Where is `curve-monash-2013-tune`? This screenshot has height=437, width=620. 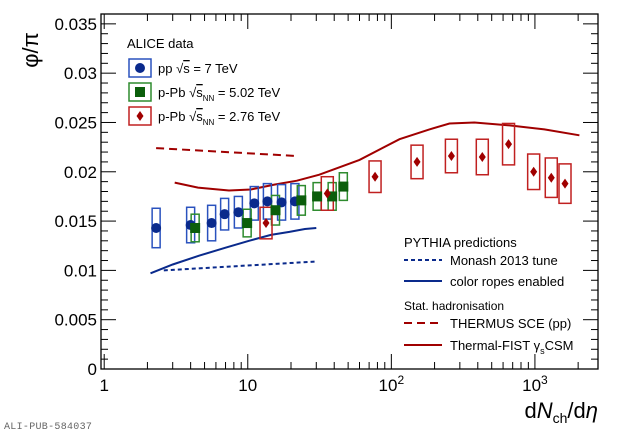 curve-monash-2013-tune is located at coordinates (240, 266).